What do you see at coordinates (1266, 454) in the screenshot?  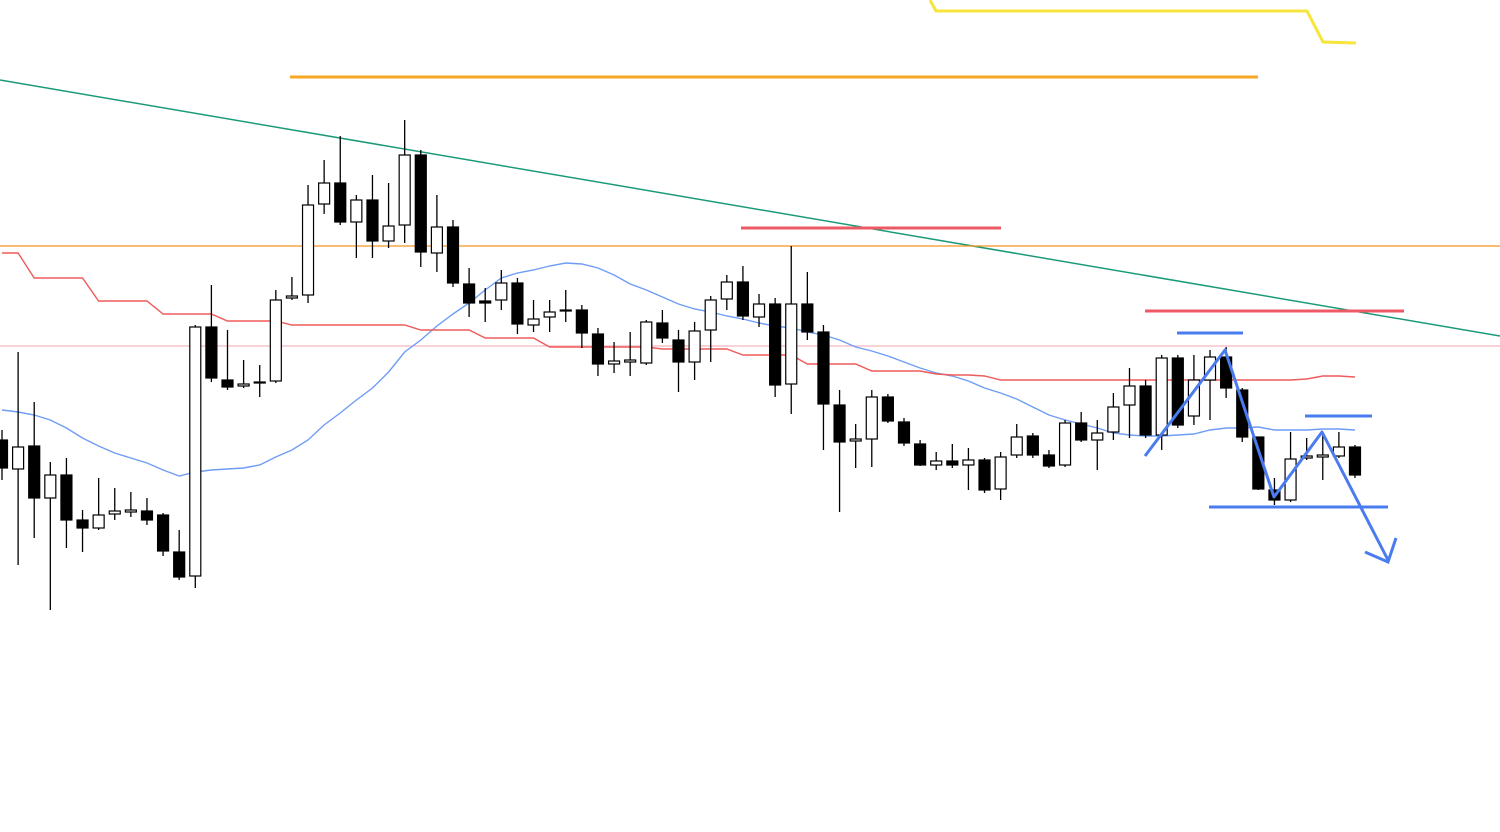 I see `zigzag-arrow` at bounding box center [1266, 454].